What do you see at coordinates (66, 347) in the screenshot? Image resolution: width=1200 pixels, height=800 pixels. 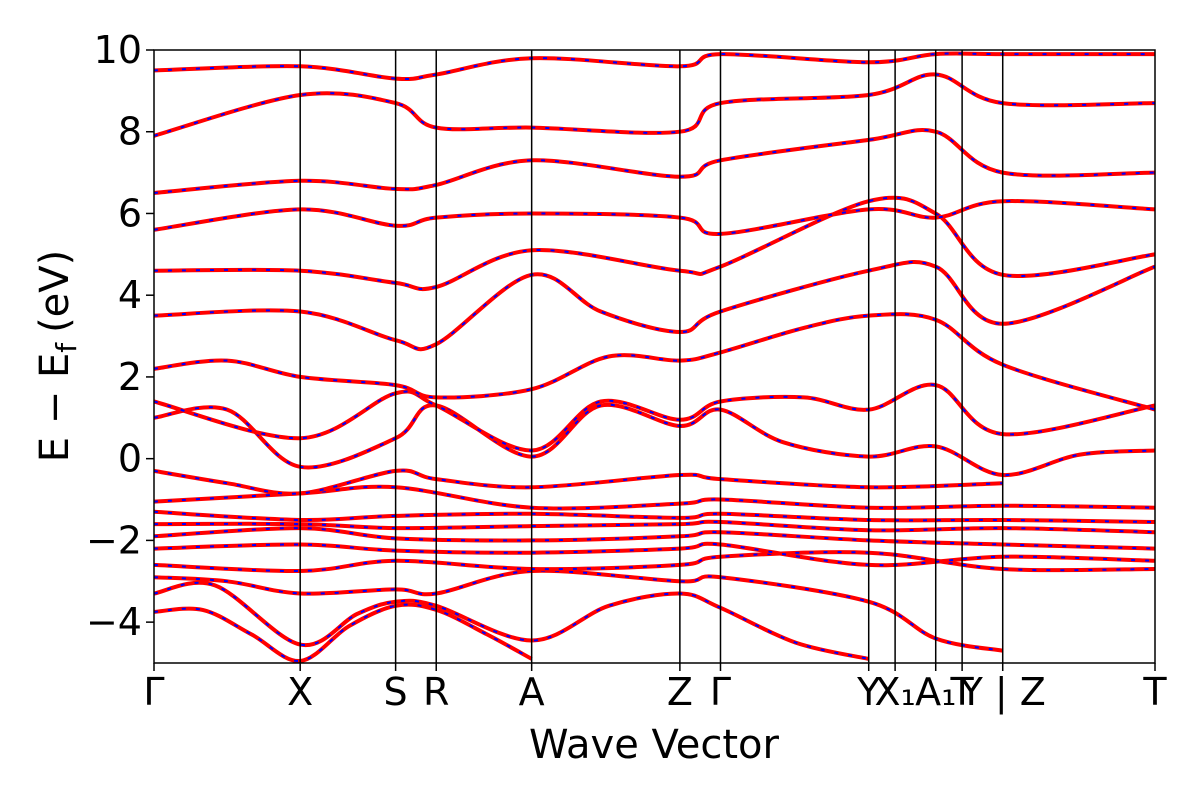 I see `y-axis-label-sub: f` at bounding box center [66, 347].